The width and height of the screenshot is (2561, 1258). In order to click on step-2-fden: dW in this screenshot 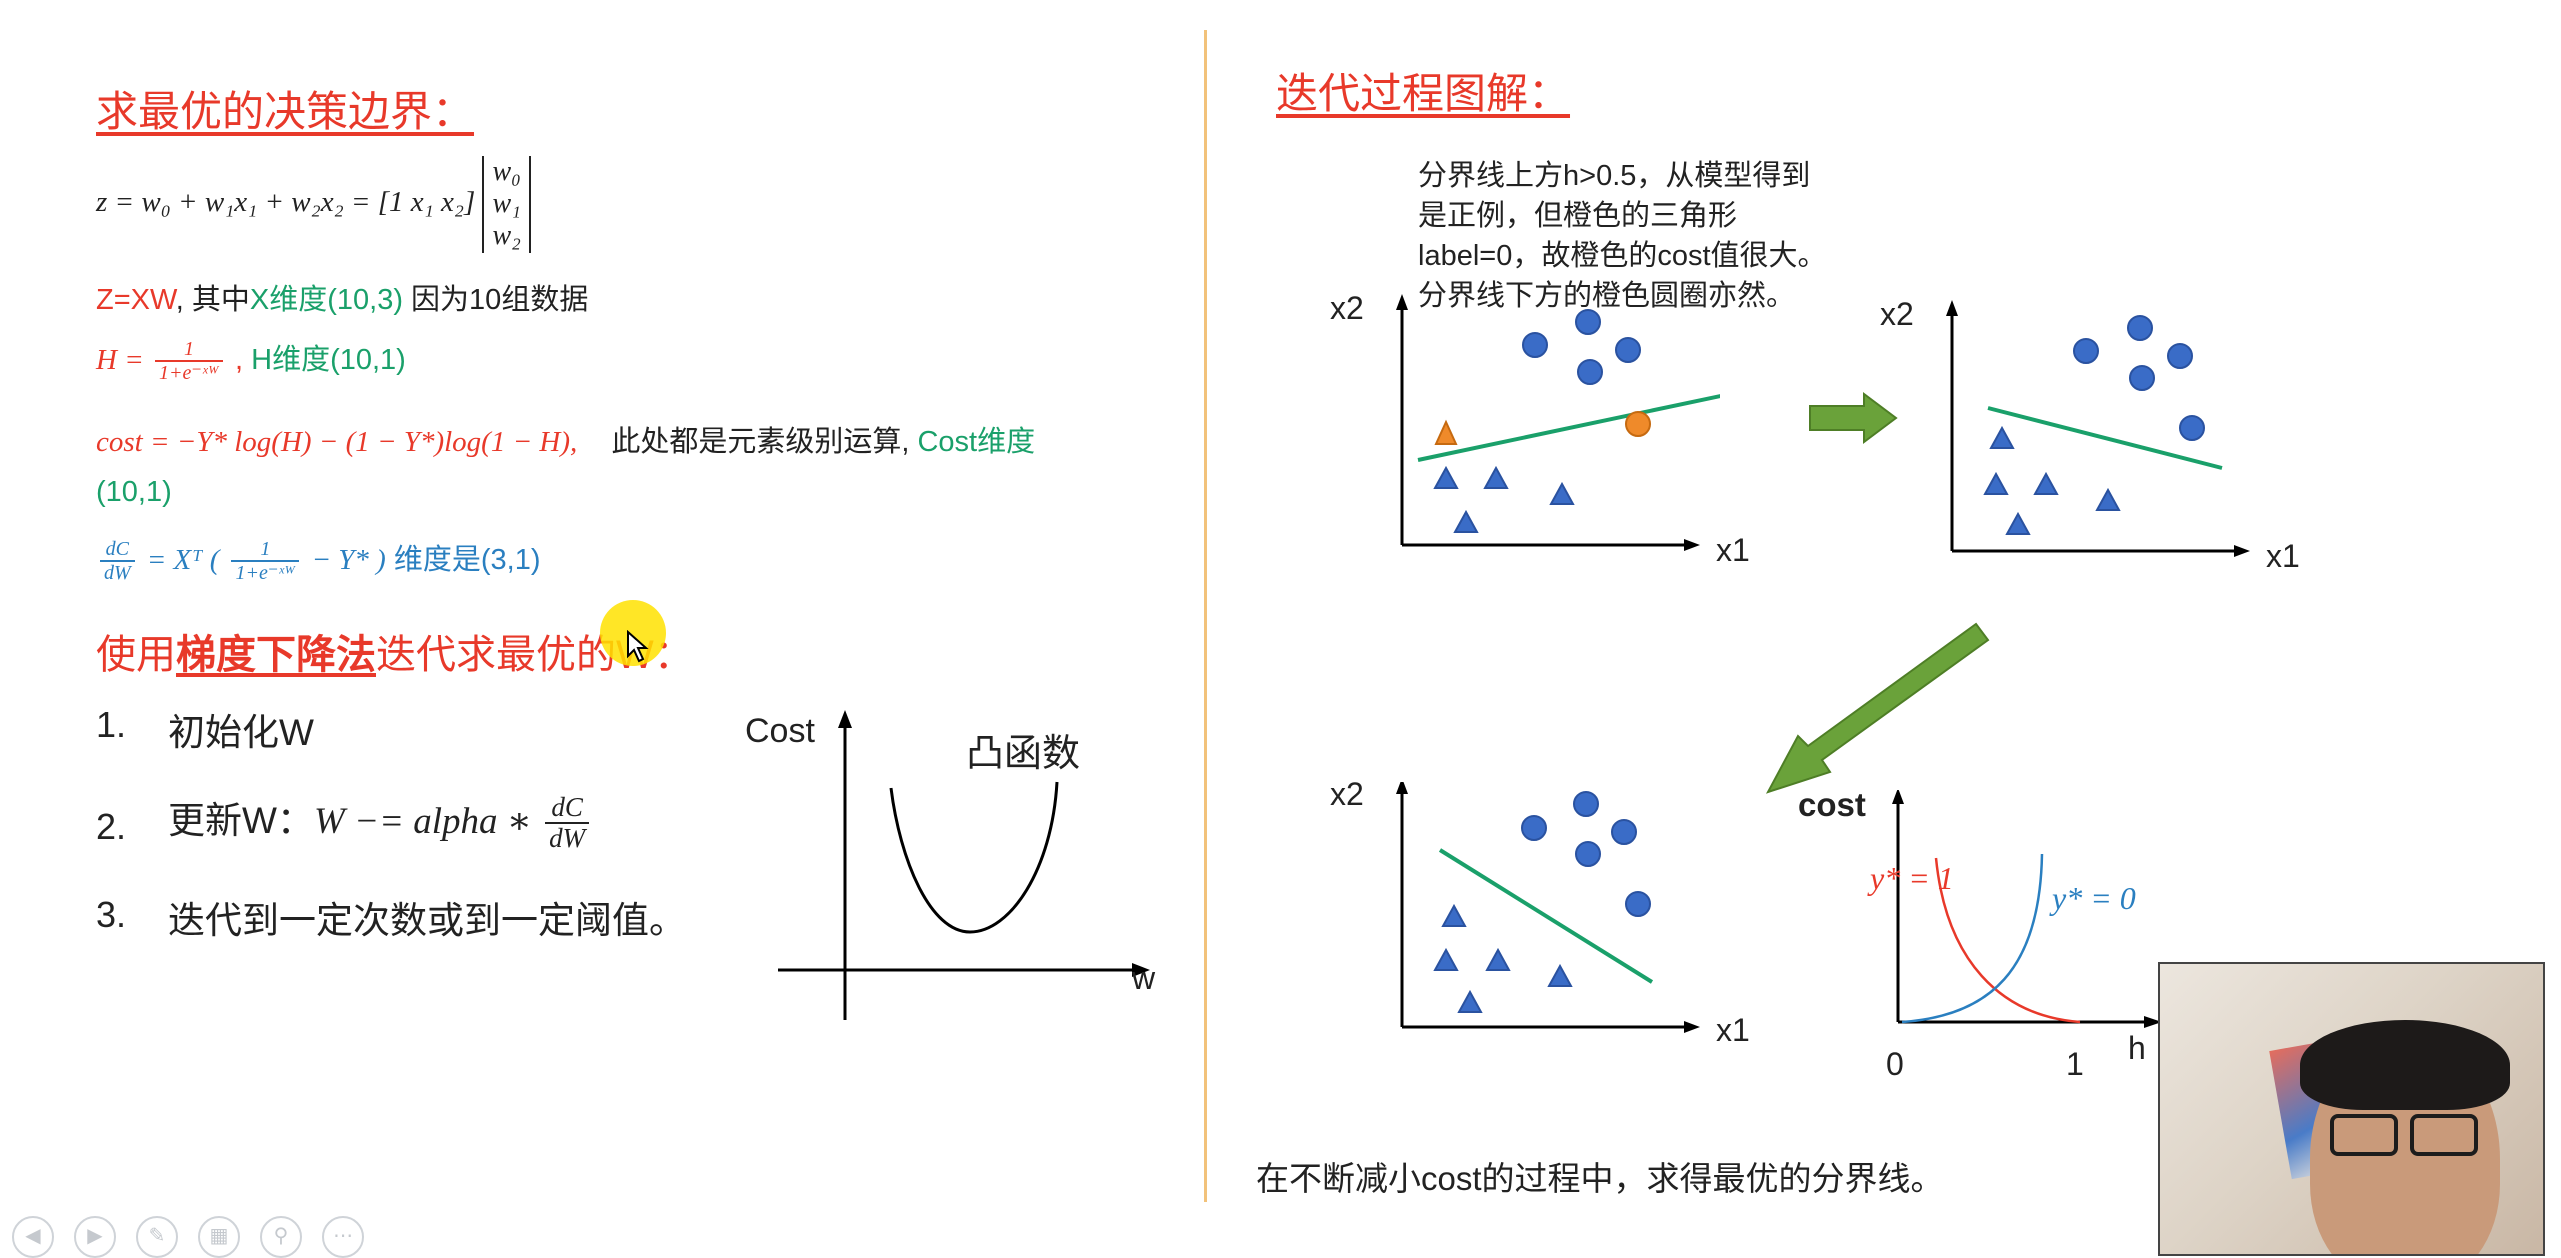, I will do `click(567, 838)`.